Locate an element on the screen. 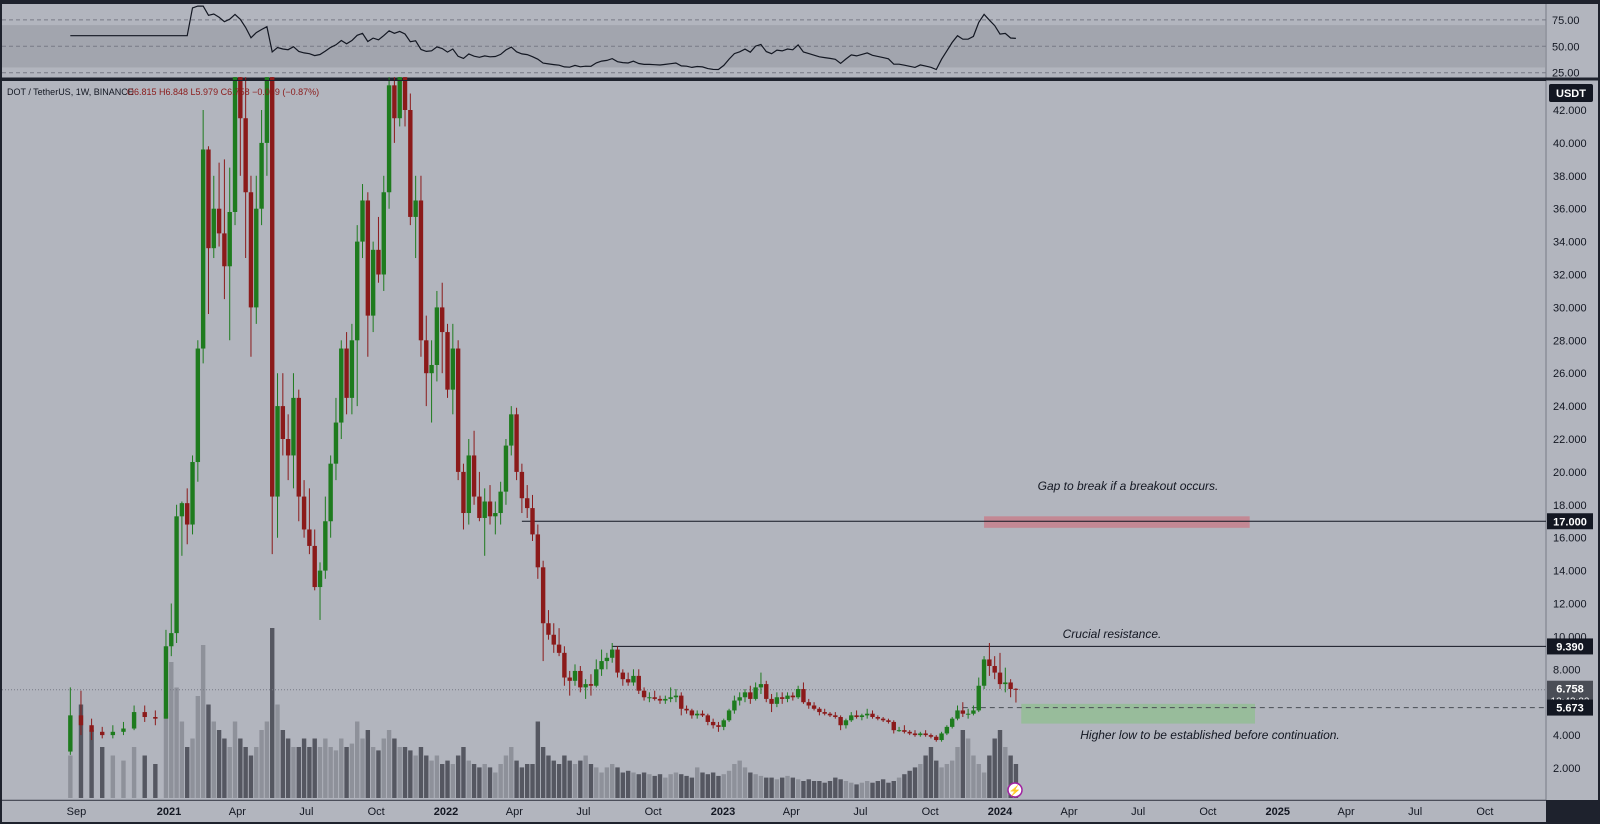  level-price-label: 9.390 is located at coordinates (1570, 647).